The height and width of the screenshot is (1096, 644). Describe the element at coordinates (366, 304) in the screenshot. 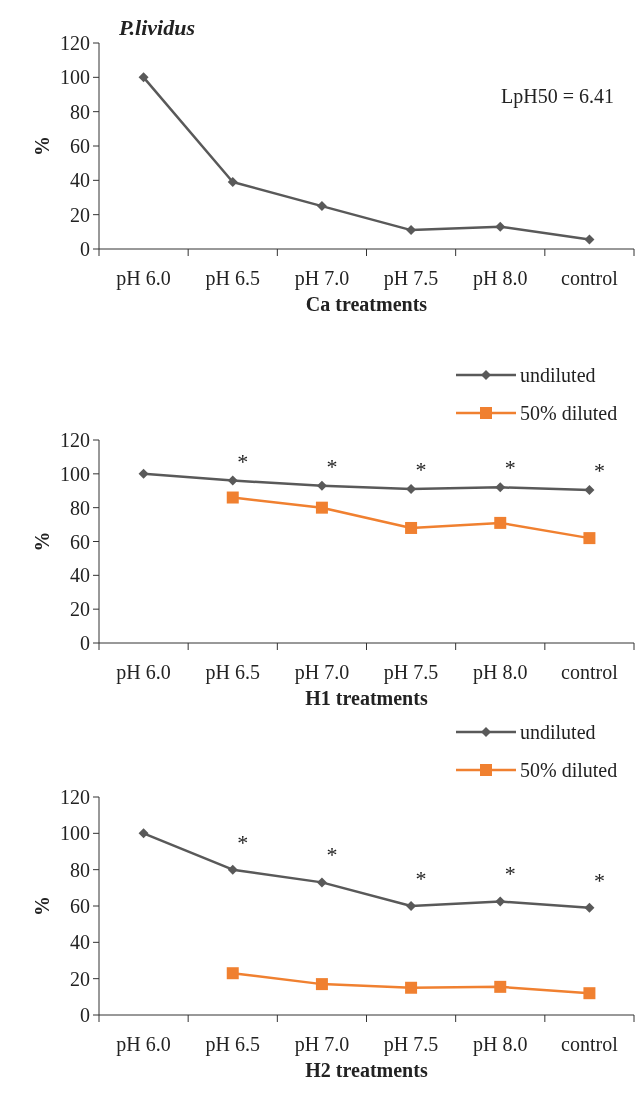

I see `x-axis-title: Ca treatments` at that location.